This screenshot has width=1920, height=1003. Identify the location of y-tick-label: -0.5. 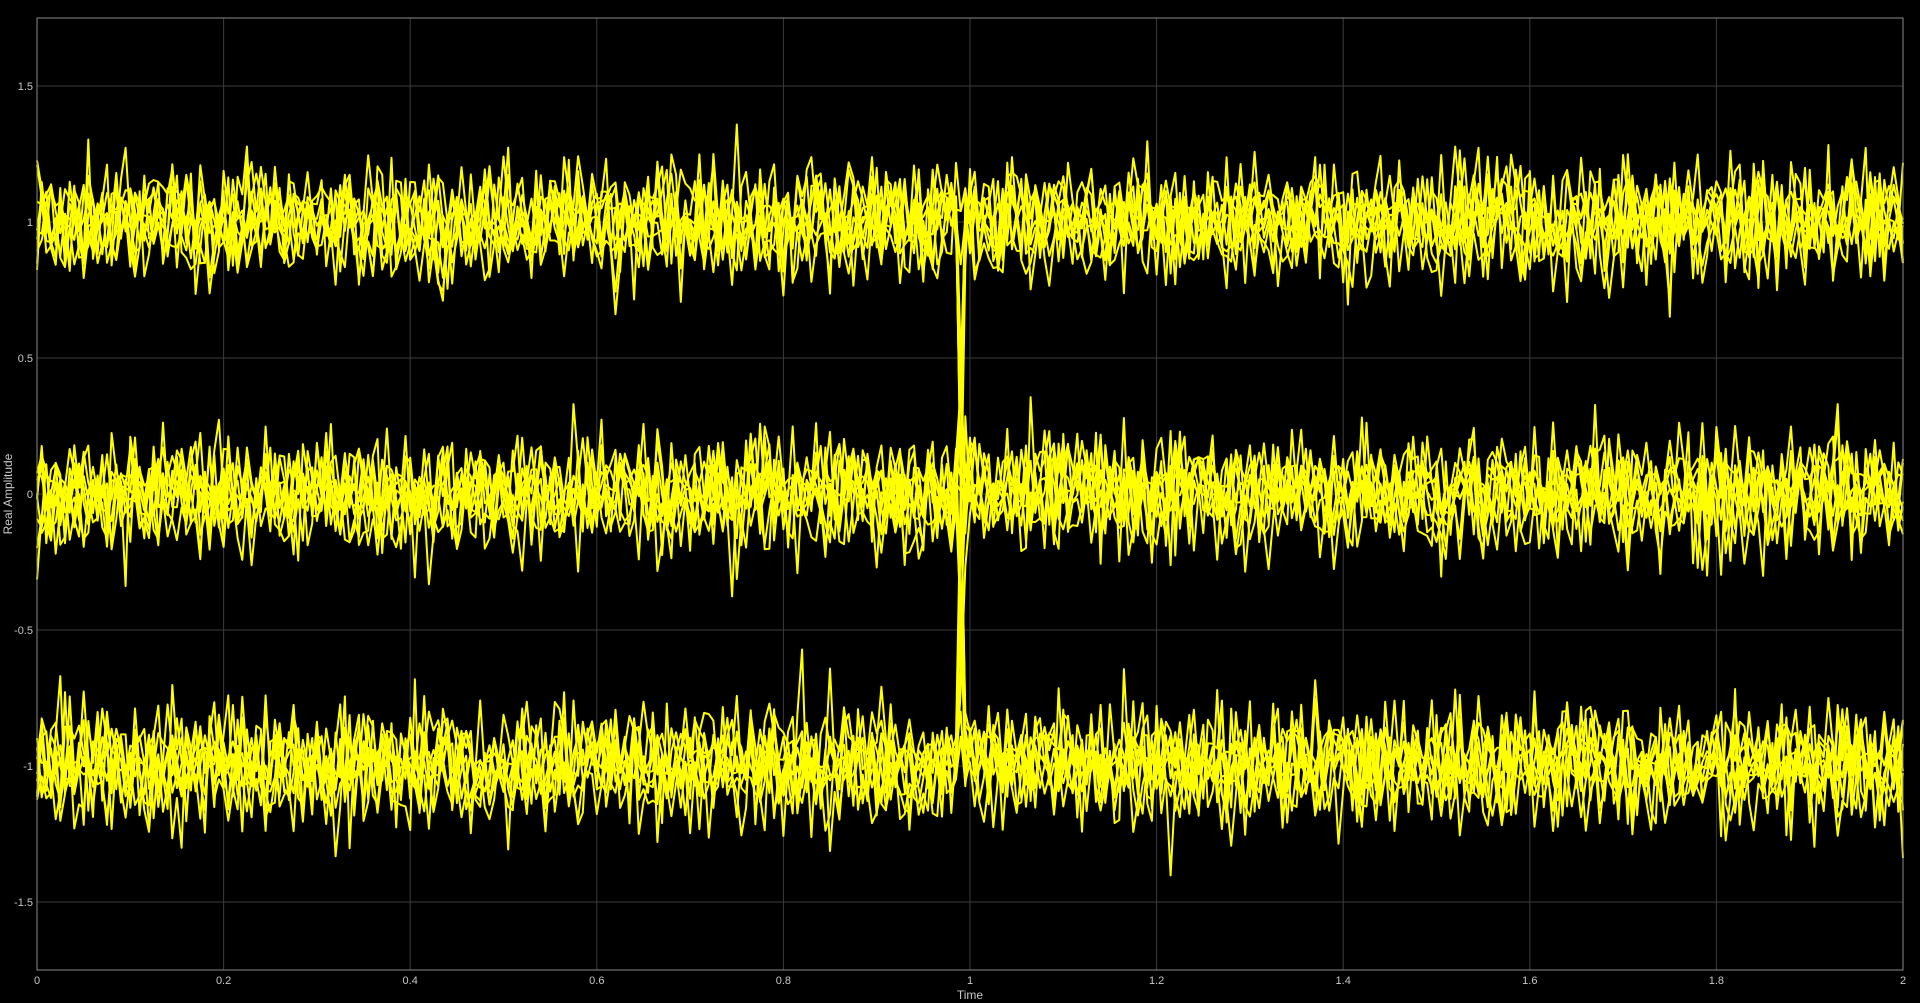
(23, 631).